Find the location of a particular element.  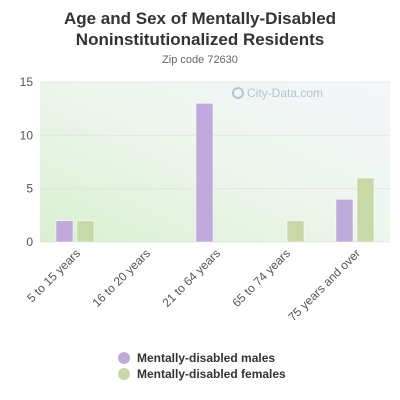

watermark-text: City-Data.com is located at coordinates (285, 93).